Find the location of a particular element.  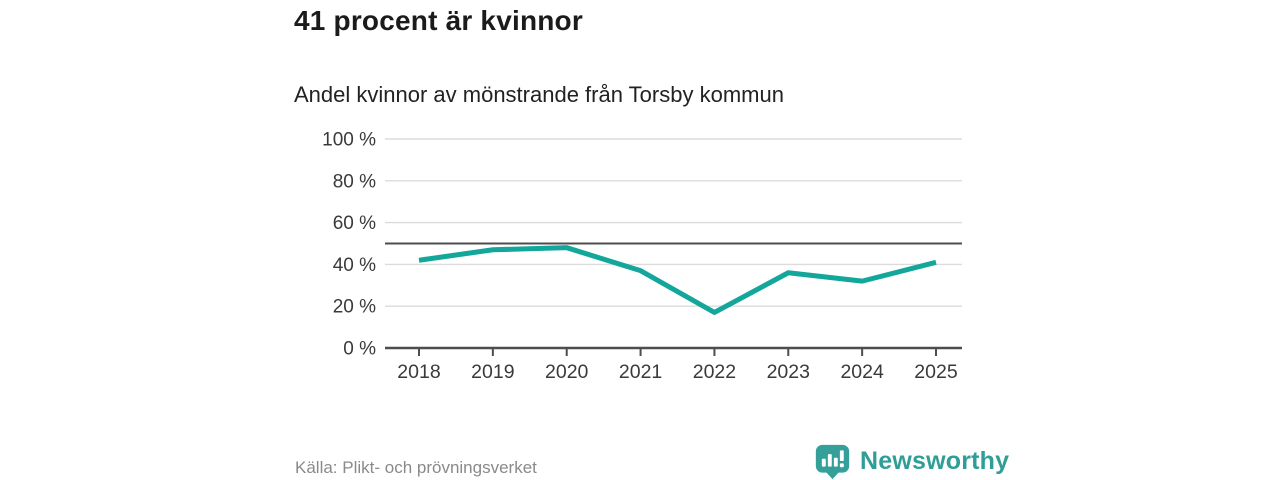

page-title: 41 procent är kvinnor is located at coordinates (438, 20).